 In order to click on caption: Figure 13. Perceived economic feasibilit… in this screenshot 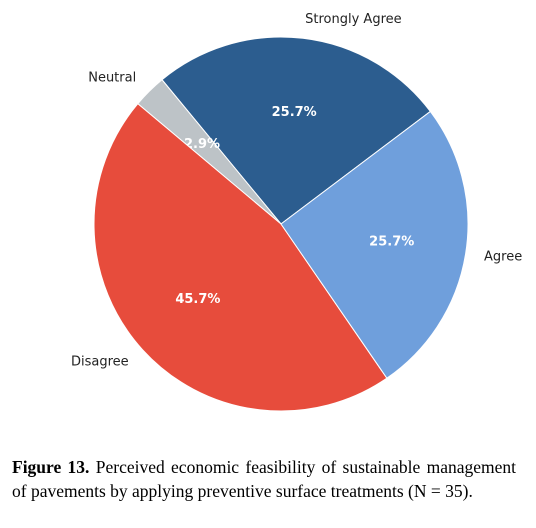, I will do `click(264, 479)`.